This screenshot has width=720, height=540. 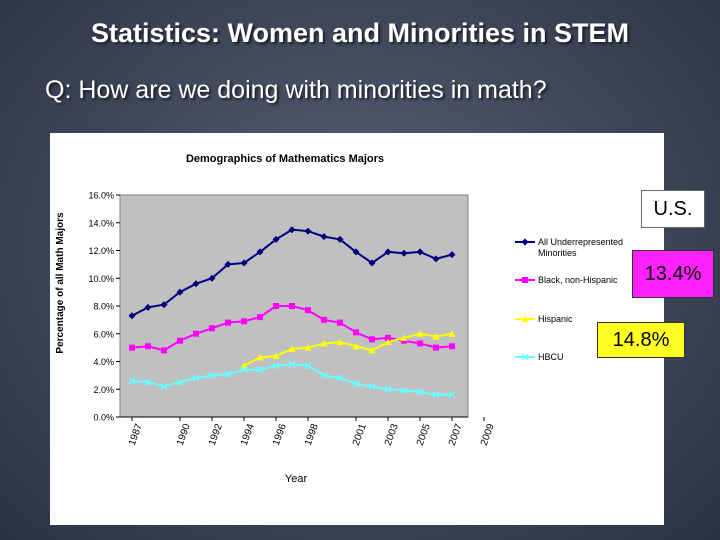 What do you see at coordinates (456, 434) in the screenshot?
I see `x-tick-label: 2007` at bounding box center [456, 434].